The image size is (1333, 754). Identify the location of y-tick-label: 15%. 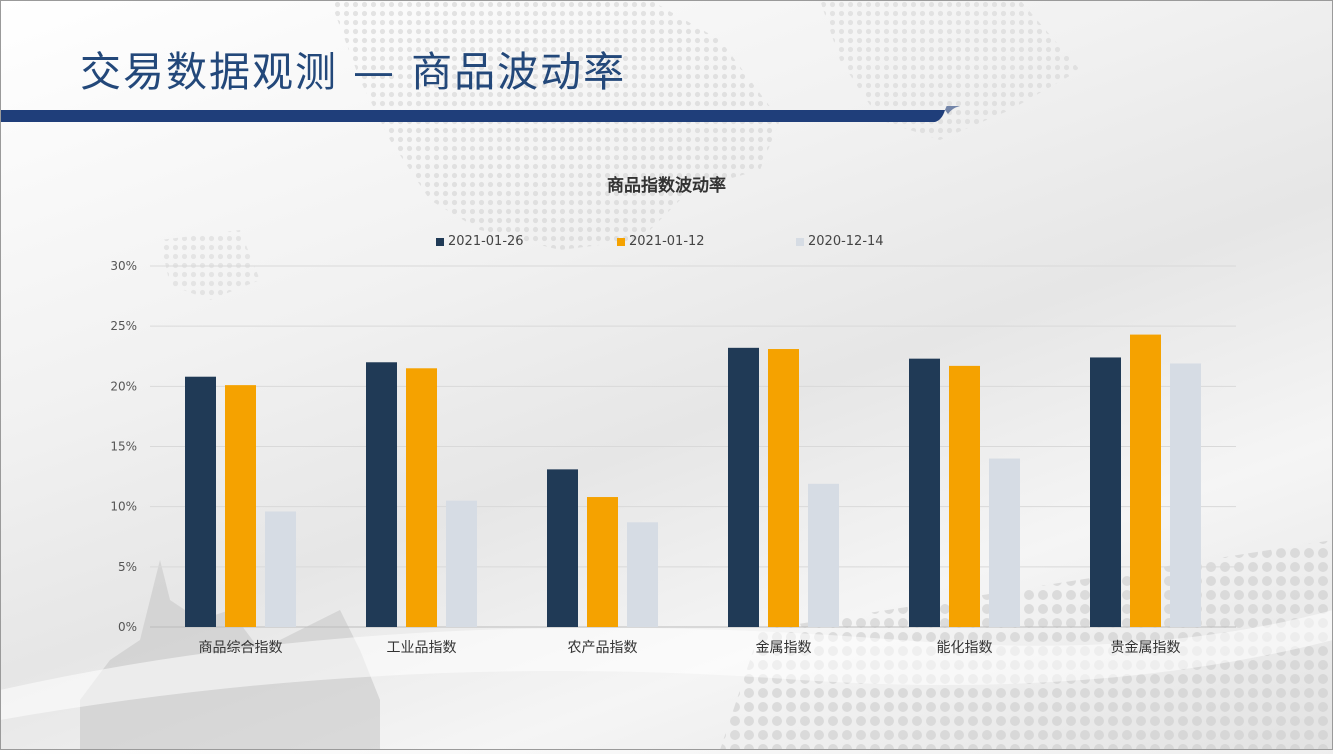
(123, 447).